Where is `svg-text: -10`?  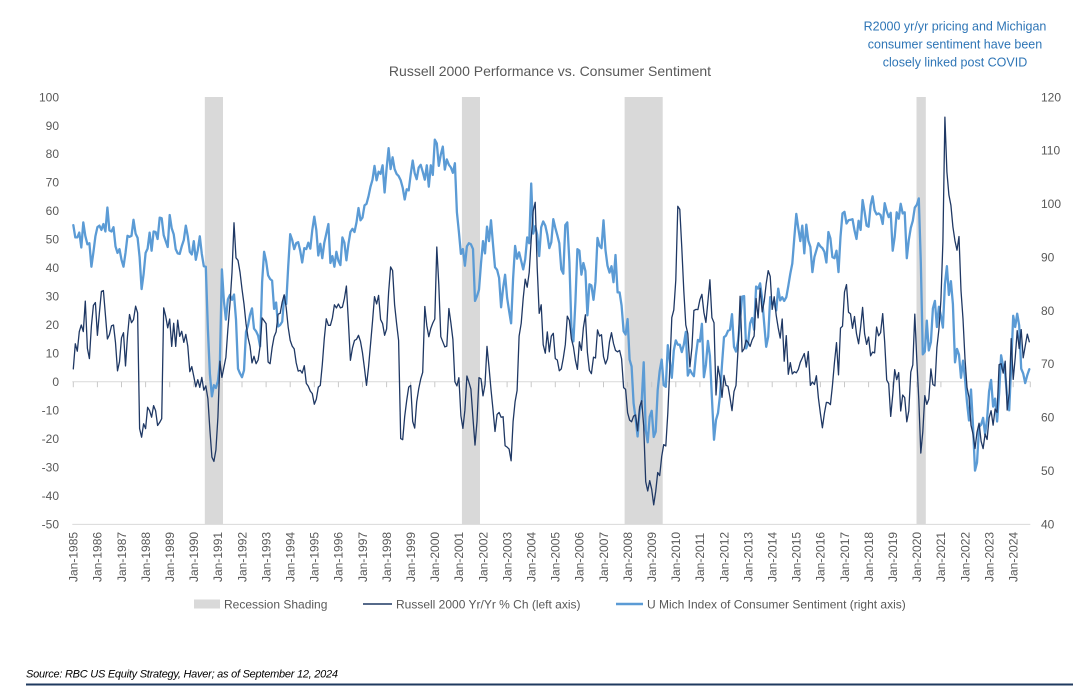
svg-text: -10 is located at coordinates (51, 410).